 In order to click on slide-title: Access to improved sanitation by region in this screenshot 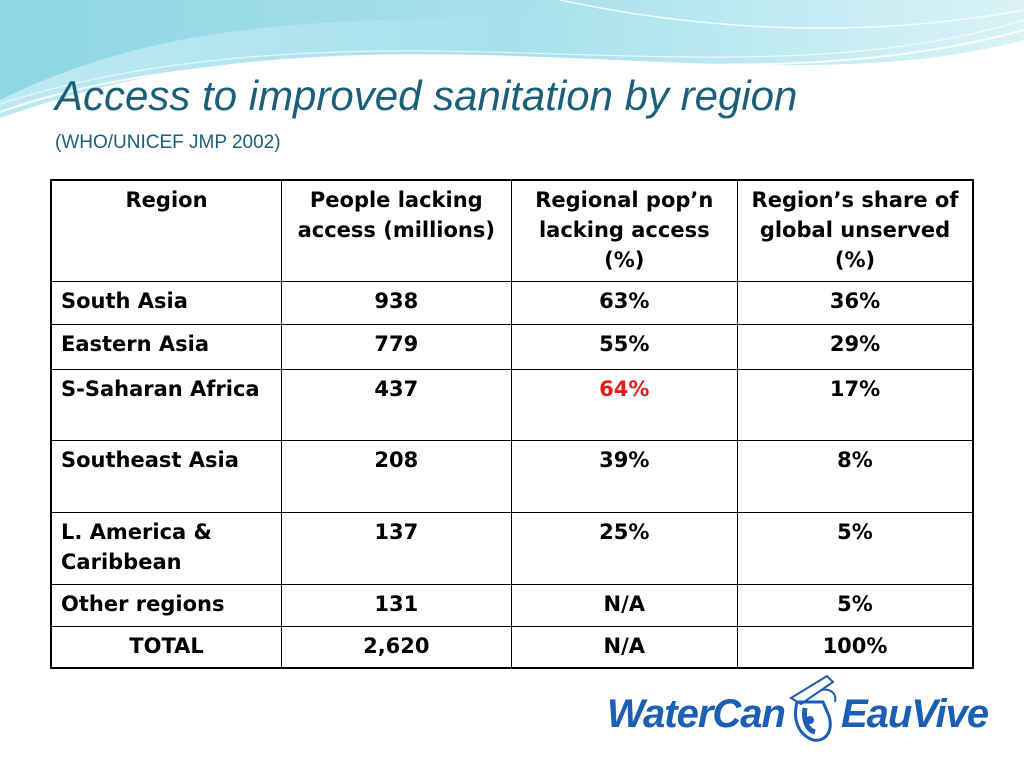, I will do `click(426, 95)`.